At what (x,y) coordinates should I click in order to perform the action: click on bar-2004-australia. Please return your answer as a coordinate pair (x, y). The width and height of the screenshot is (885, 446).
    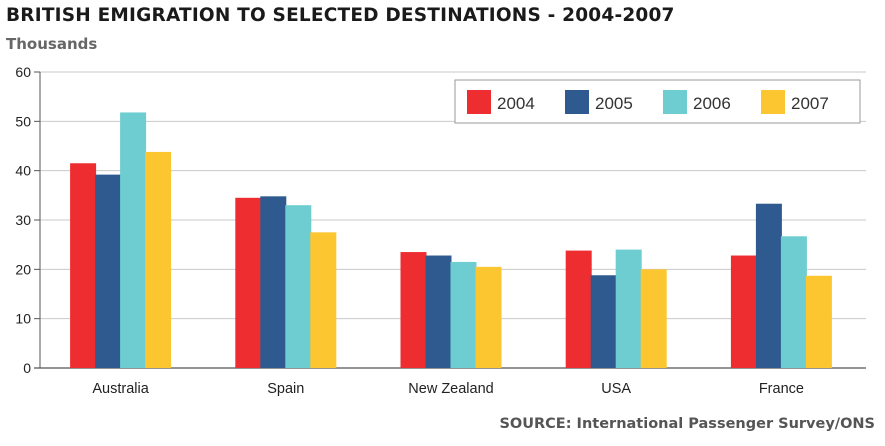
    Looking at the image, I should click on (83, 265).